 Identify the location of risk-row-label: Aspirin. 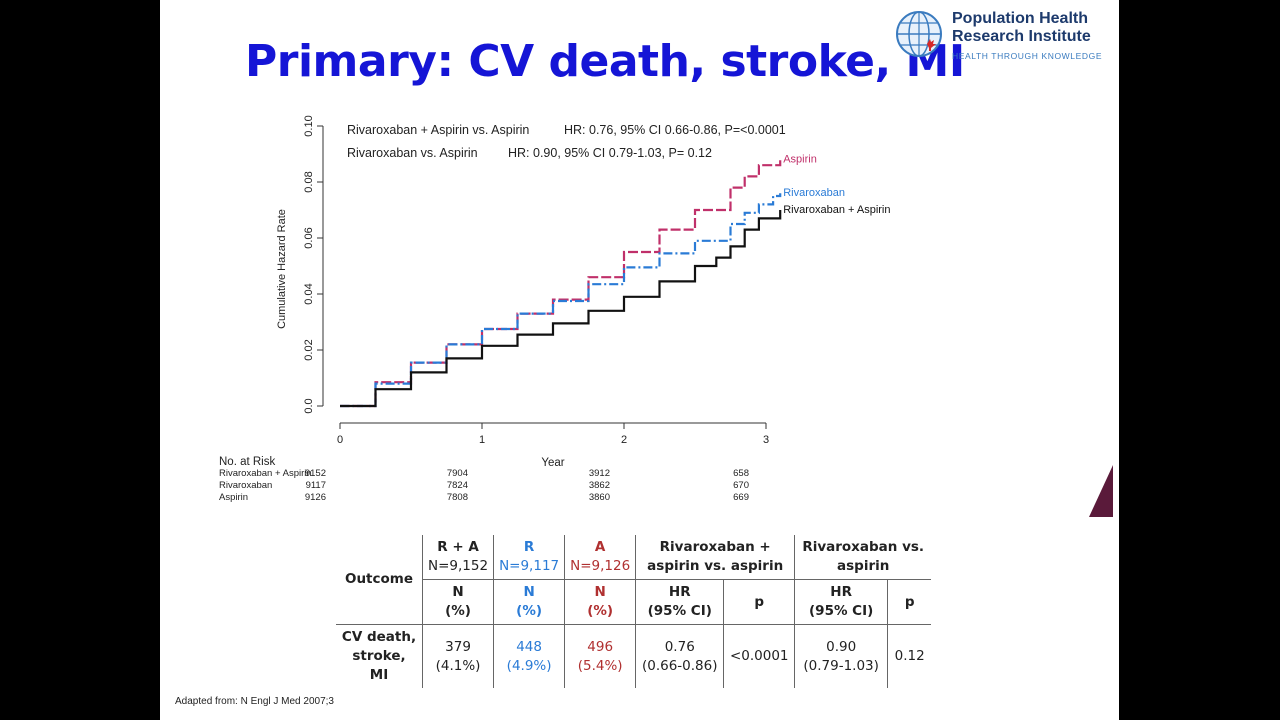
(234, 497).